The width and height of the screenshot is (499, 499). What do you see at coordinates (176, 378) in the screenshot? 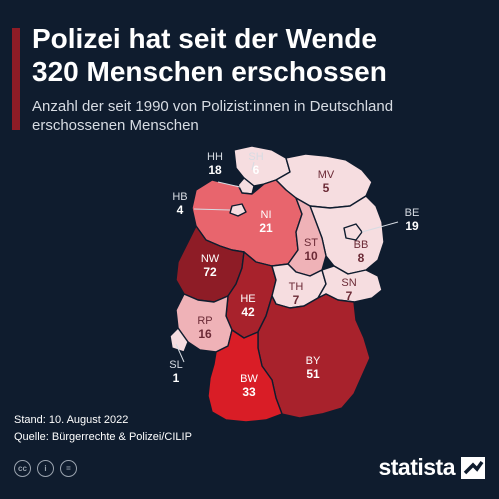
I see `state-value-SL: 1` at bounding box center [176, 378].